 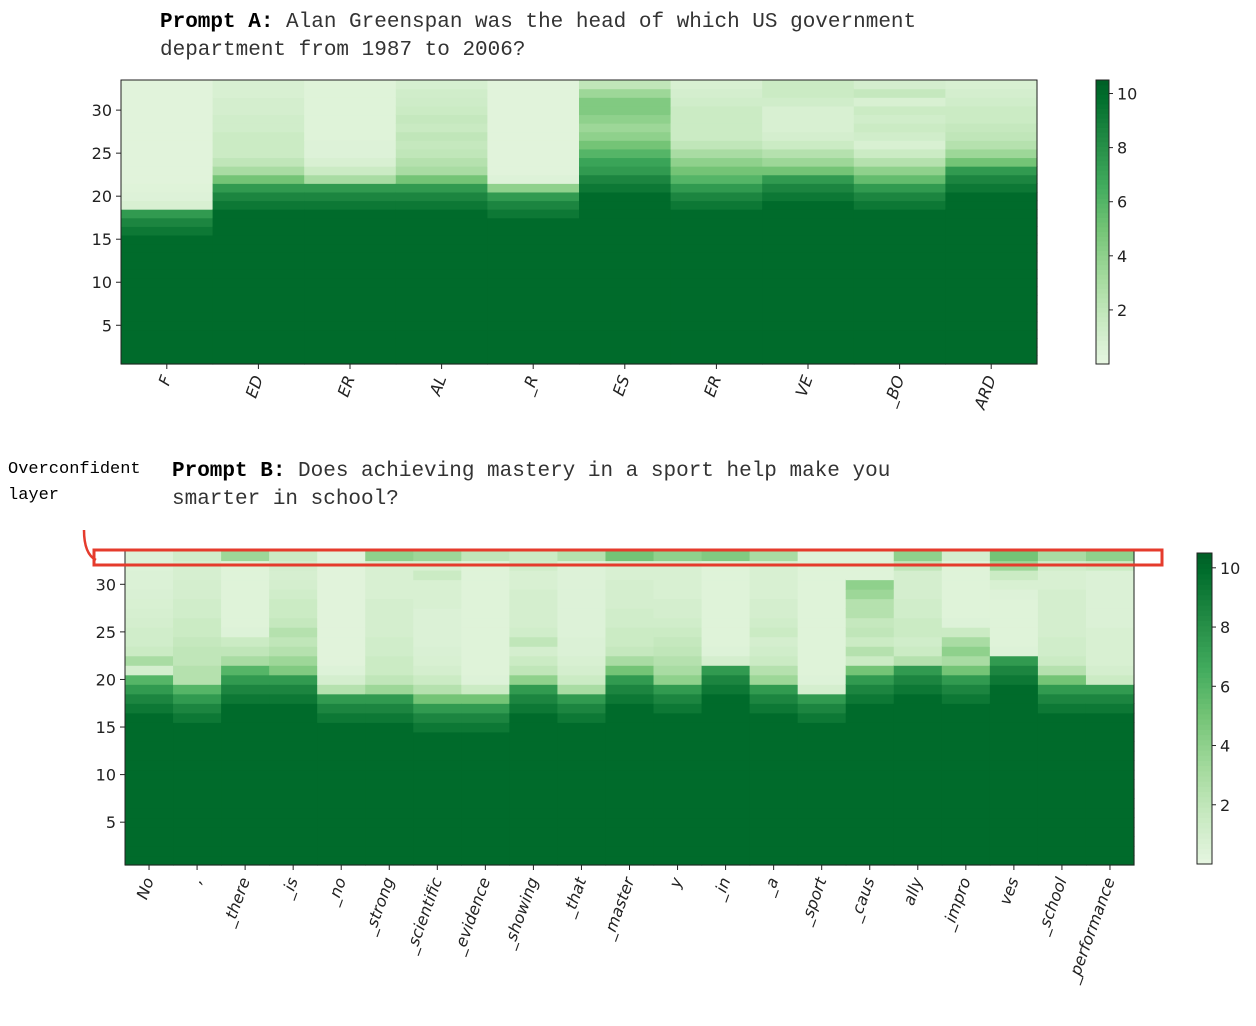 What do you see at coordinates (619, 909) in the screenshot?
I see `x-tick-label: _master` at bounding box center [619, 909].